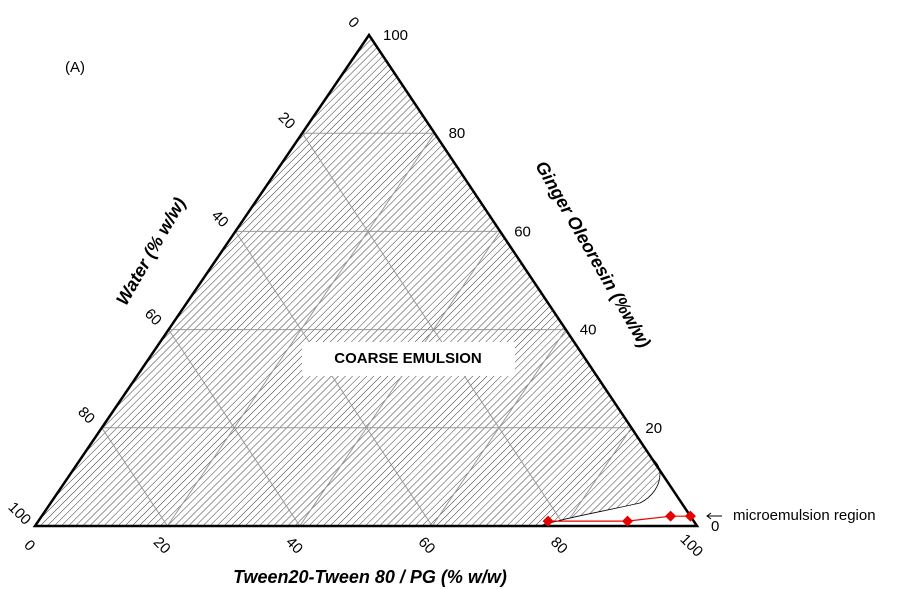  What do you see at coordinates (715, 526) in the screenshot?
I see `right-tick-label: 0` at bounding box center [715, 526].